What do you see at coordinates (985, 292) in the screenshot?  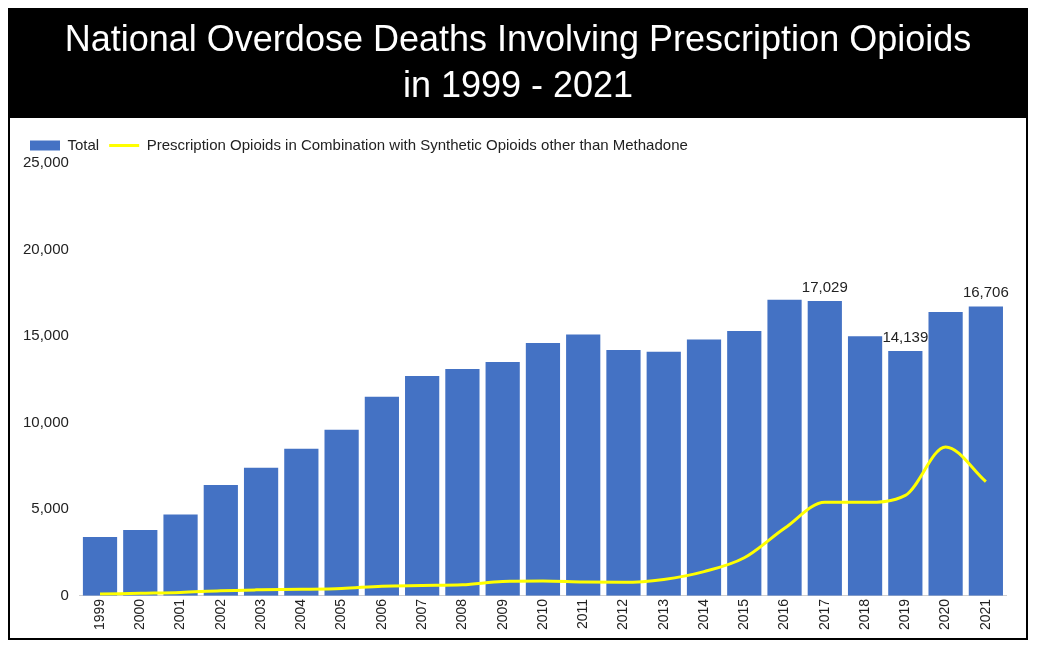 I see `data-label: 16,706` at bounding box center [985, 292].